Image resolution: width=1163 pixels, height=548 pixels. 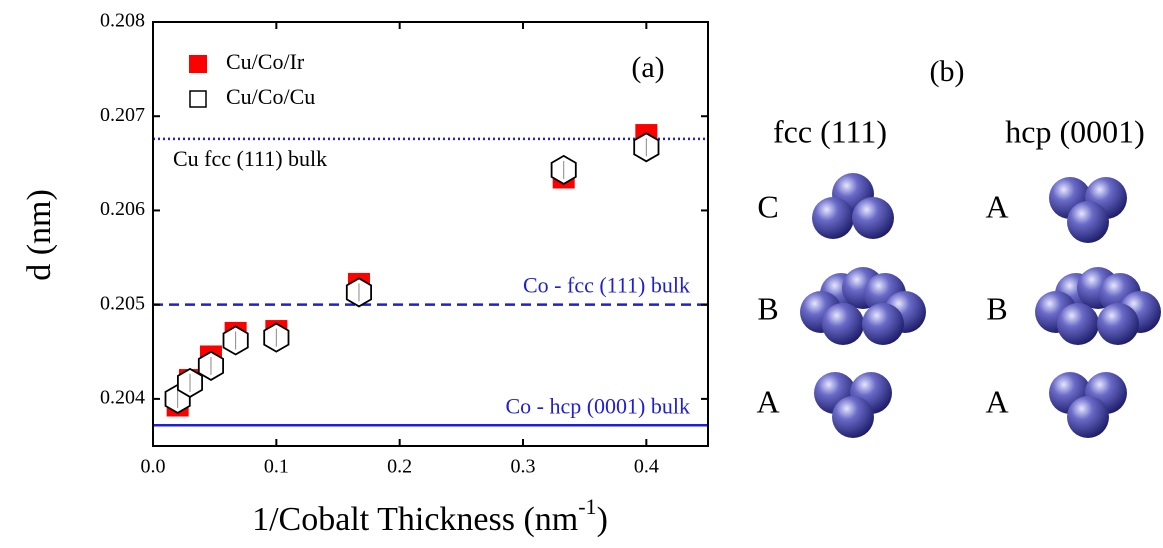 I want to click on panel-label: (b), so click(x=947, y=71).